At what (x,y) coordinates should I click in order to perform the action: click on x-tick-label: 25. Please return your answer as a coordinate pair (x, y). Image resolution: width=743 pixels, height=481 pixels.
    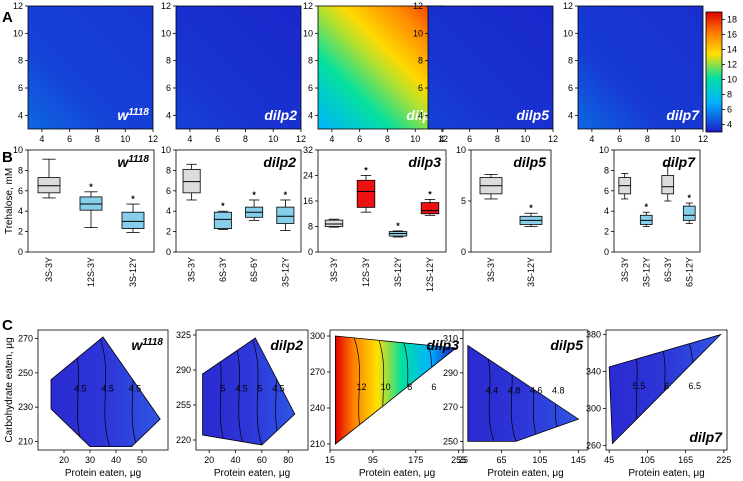
    Looking at the image, I should click on (463, 460).